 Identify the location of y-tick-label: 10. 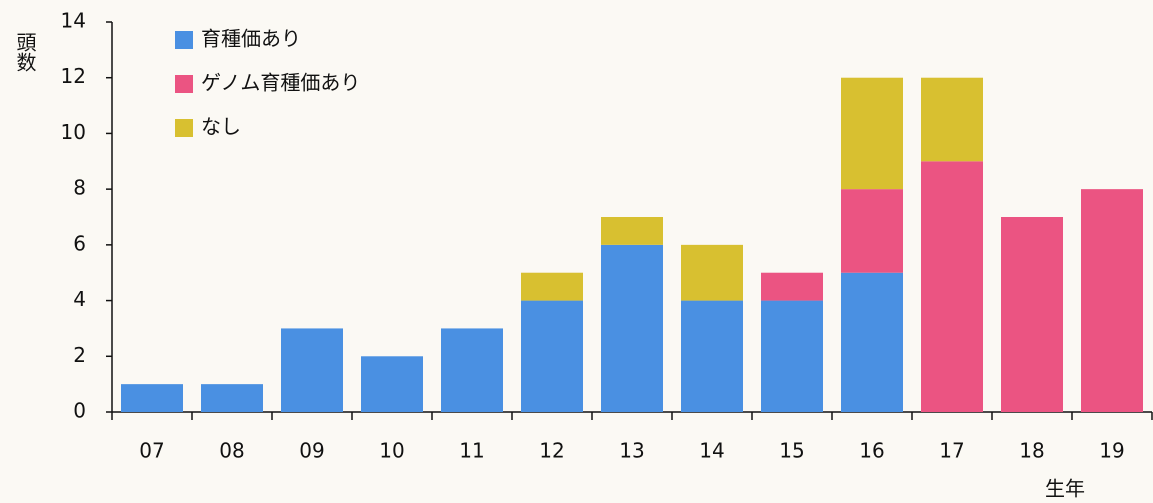
(73, 132).